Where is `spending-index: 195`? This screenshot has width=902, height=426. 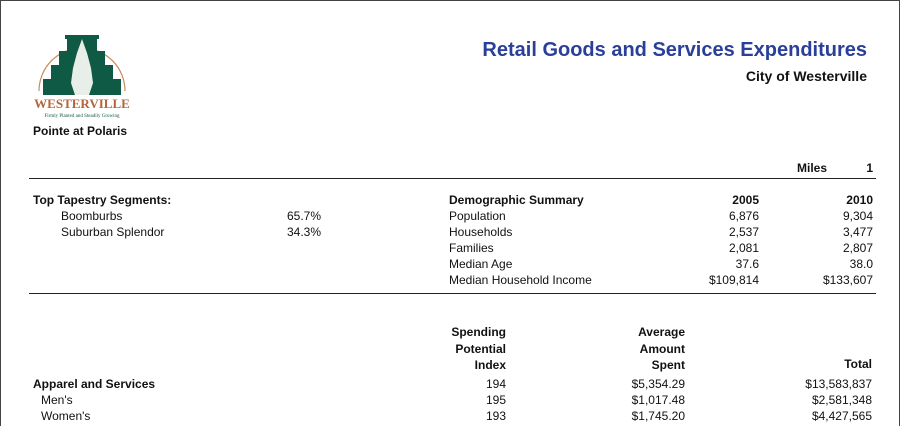 spending-index: 195 is located at coordinates (495, 400).